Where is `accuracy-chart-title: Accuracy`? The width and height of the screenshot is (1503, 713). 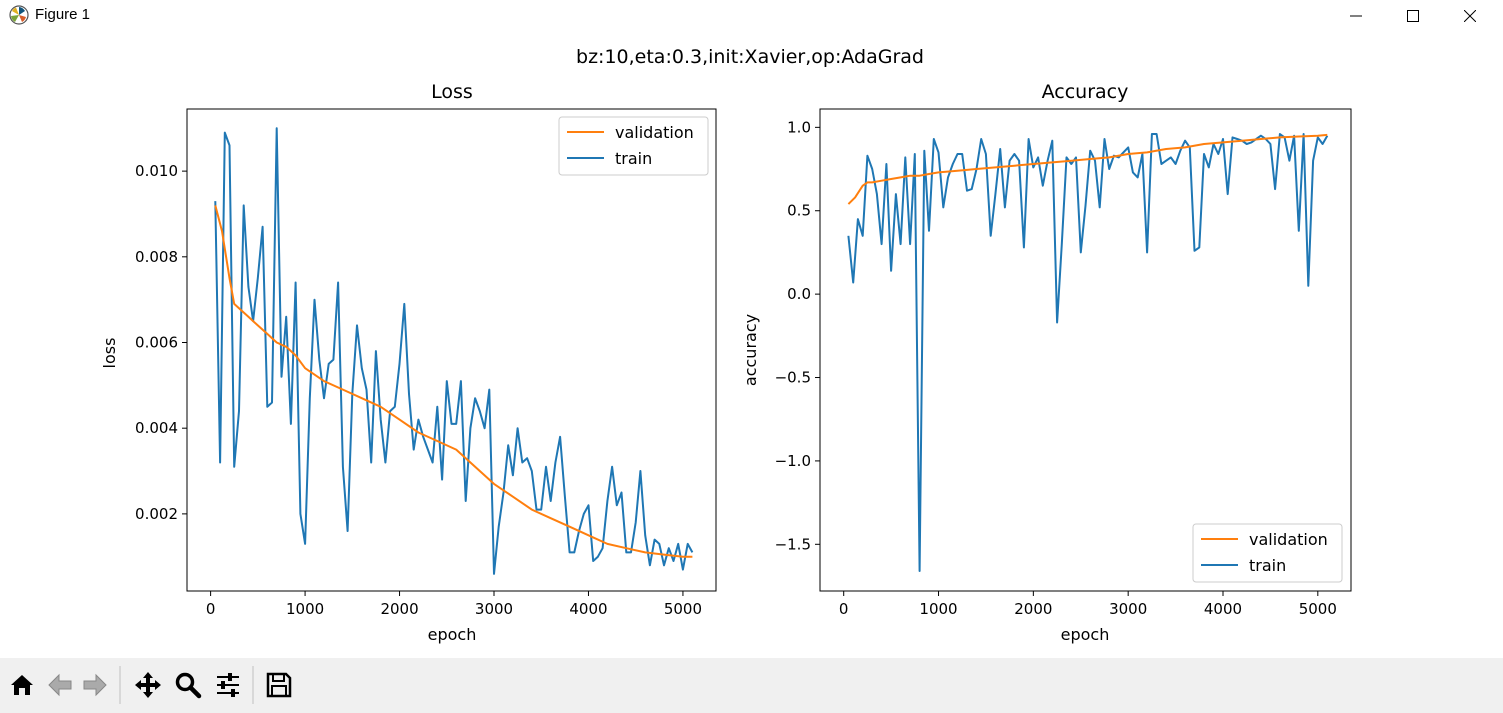 accuracy-chart-title: Accuracy is located at coordinates (1085, 92).